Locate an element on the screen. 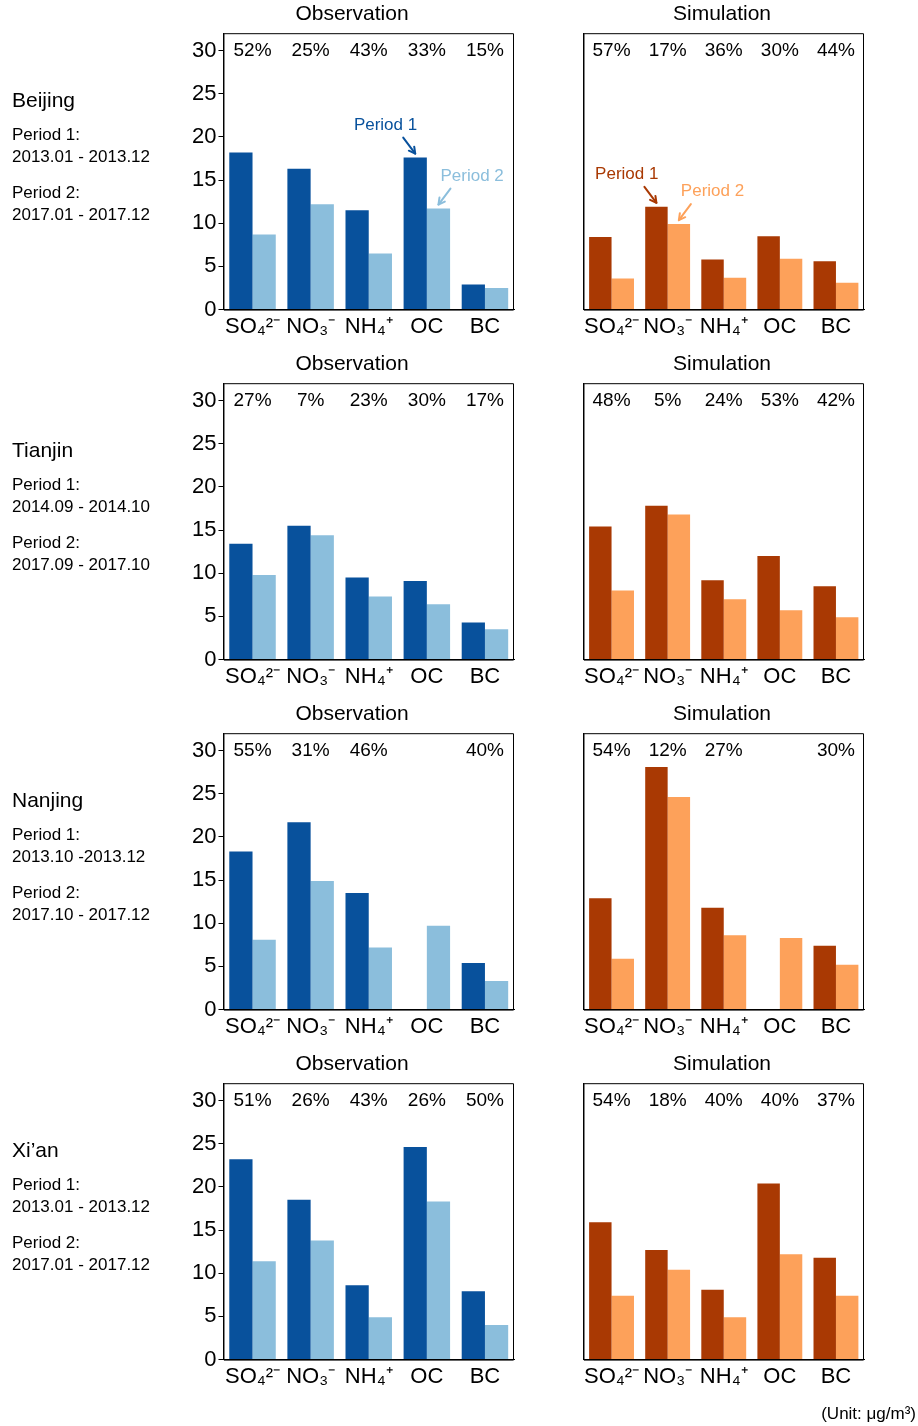  annotation: 48% is located at coordinates (611, 400).